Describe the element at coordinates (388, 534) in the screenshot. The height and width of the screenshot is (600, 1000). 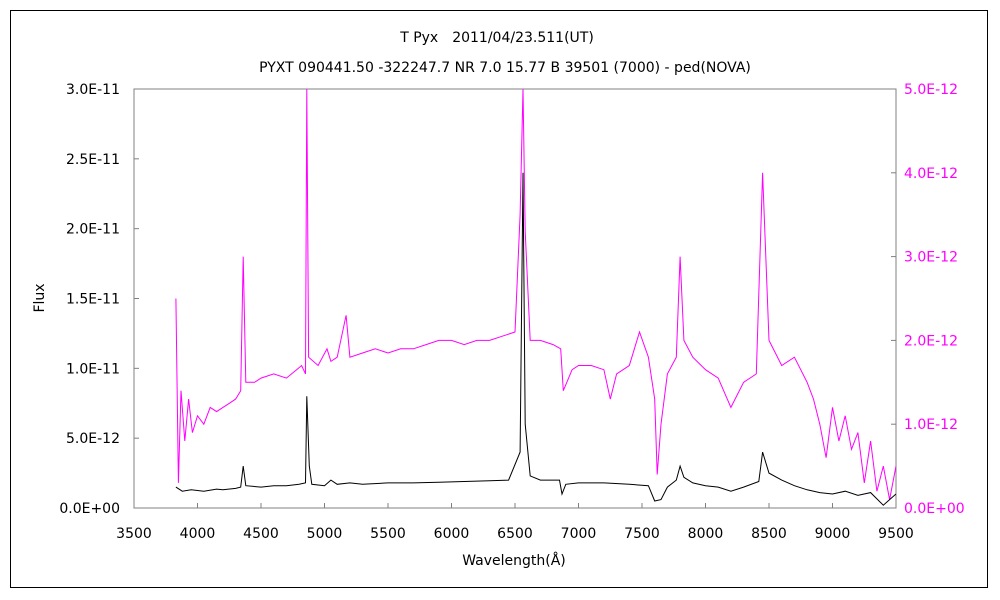
I see `x-tick-label: 5500` at that location.